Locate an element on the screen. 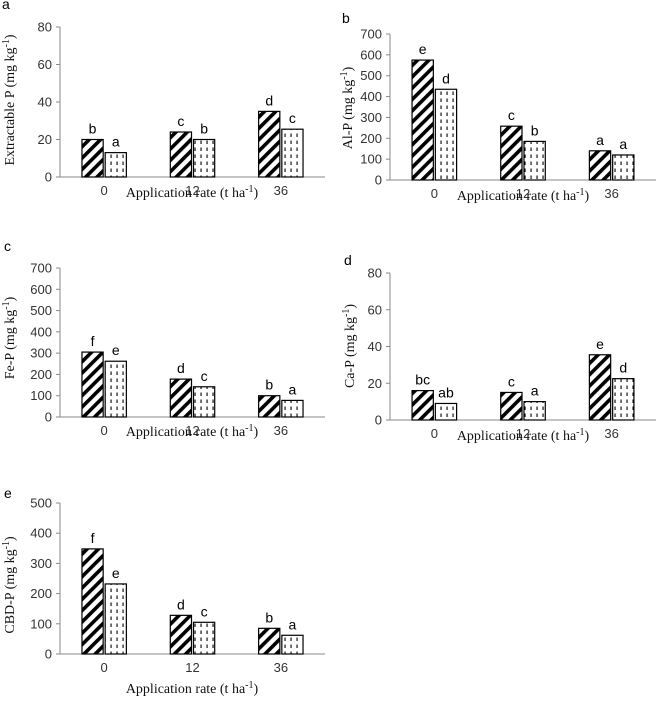 Image resolution: width=658 pixels, height=702 pixels. y-tick-label: 60 is located at coordinates (45, 64).